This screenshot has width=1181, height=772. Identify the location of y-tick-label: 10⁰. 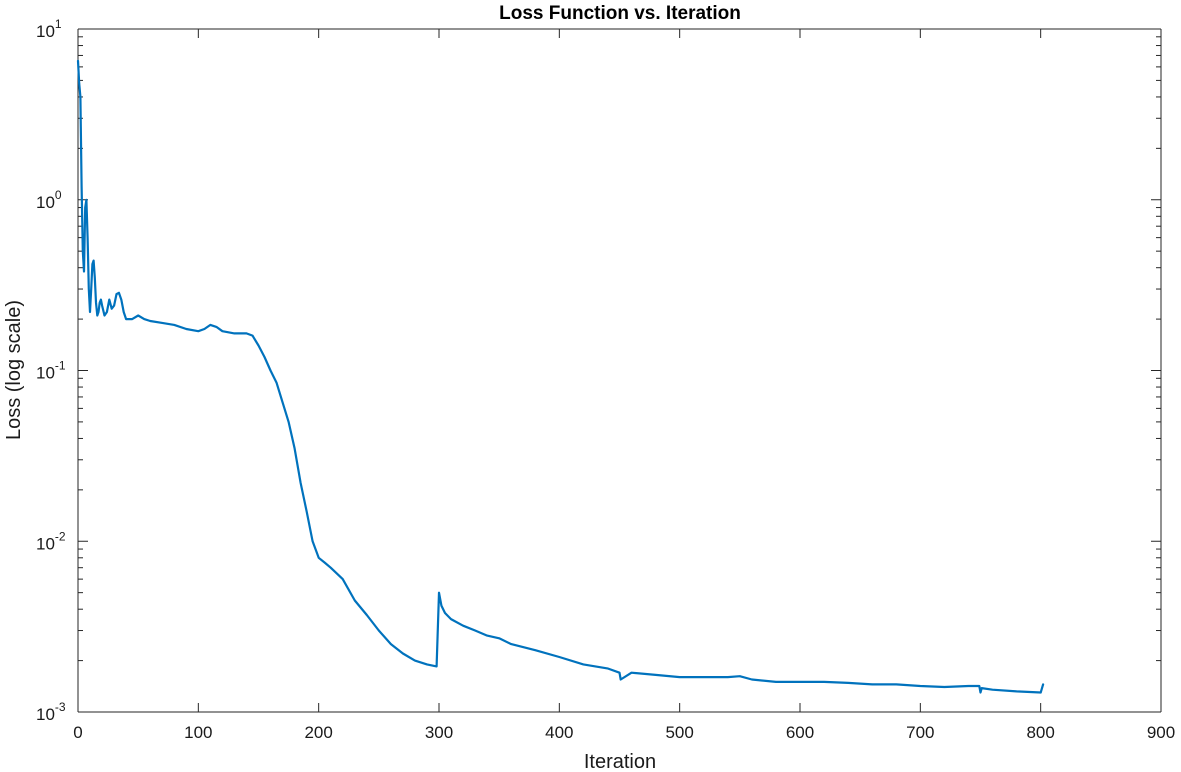
(49, 200).